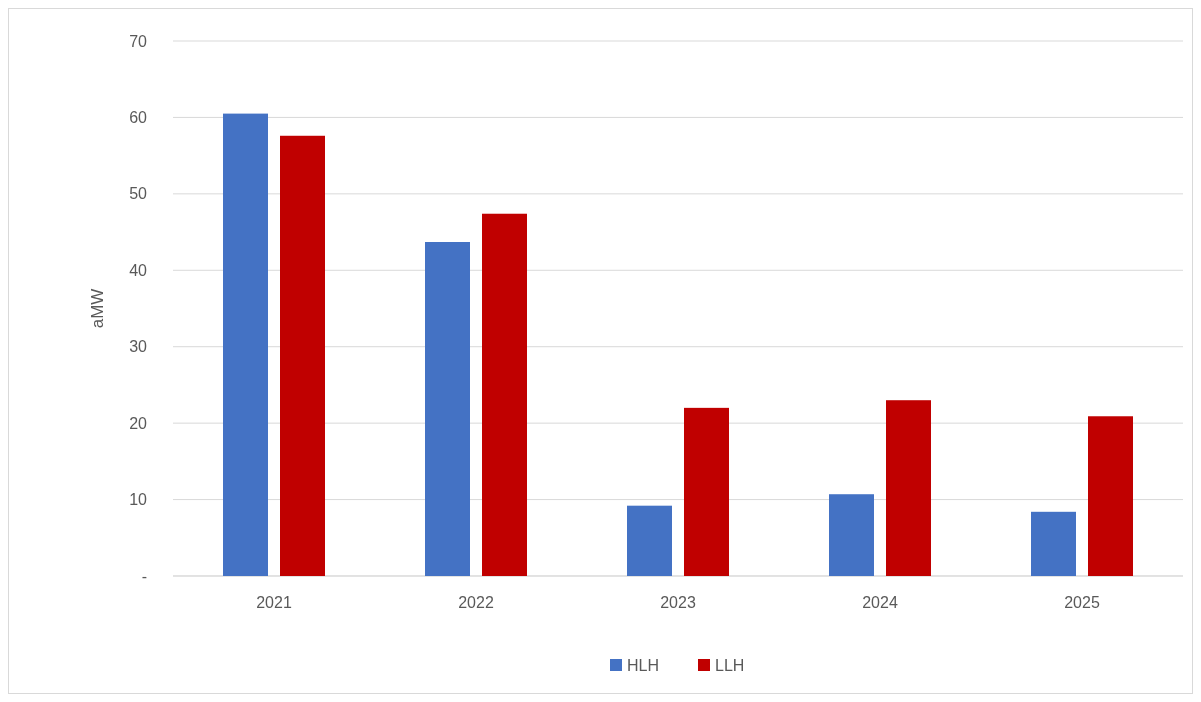  Describe the element at coordinates (138, 41) in the screenshot. I see `y-tick-label: 70` at that location.